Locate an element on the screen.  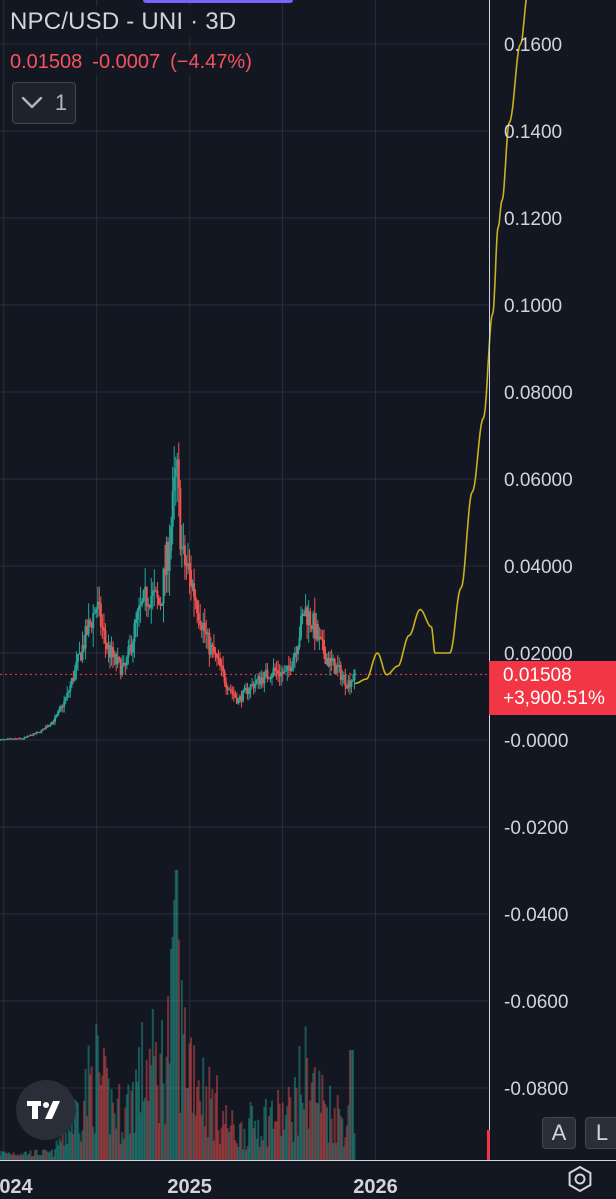
log-scale-button: L is located at coordinates (600, 1133).